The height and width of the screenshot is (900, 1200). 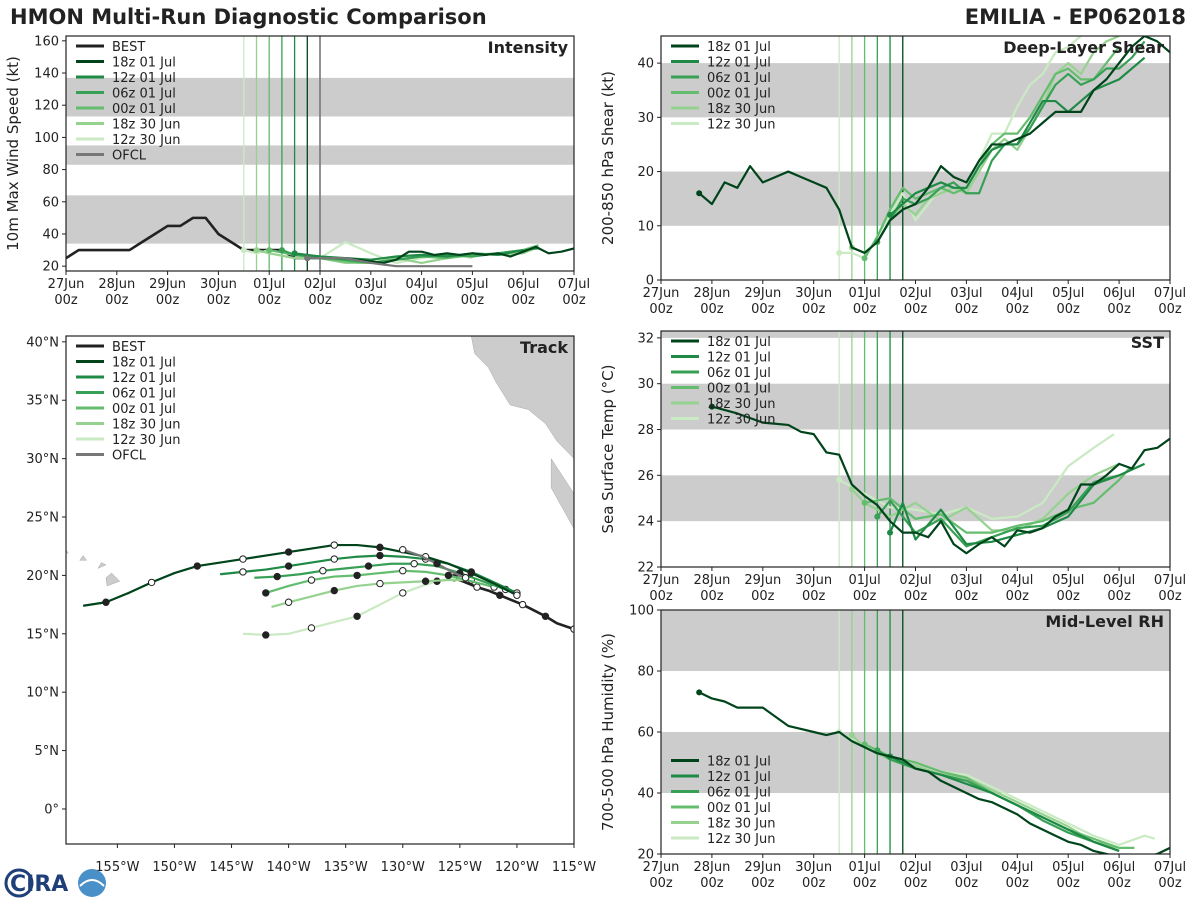 I want to click on sst-xtick-label: 05Jul, so click(x=1068, y=580).